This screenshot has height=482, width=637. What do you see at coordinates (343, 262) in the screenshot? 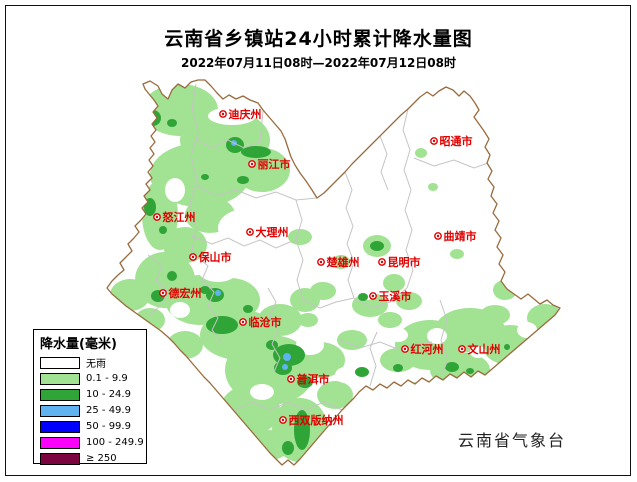
I see `station-label: 楚雄州` at bounding box center [343, 262].